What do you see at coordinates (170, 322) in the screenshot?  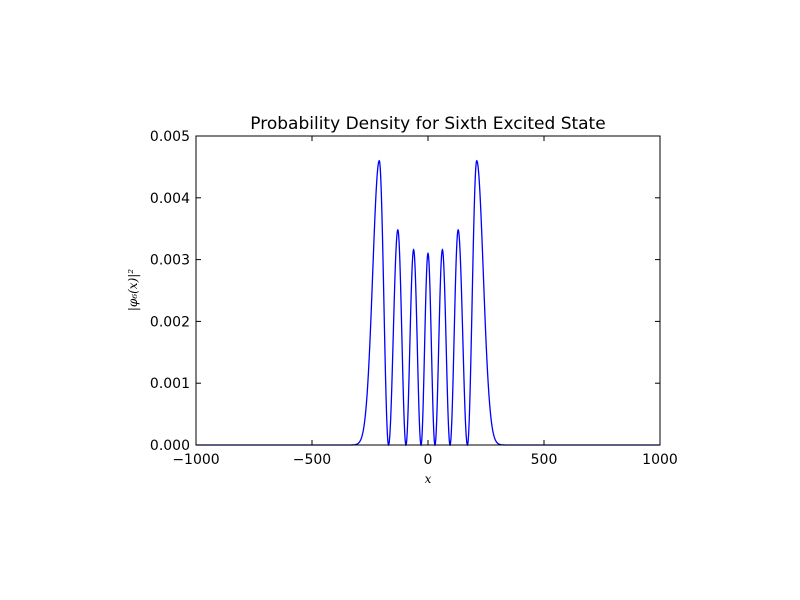 I see `y-tick-label: 0.002` at bounding box center [170, 322].